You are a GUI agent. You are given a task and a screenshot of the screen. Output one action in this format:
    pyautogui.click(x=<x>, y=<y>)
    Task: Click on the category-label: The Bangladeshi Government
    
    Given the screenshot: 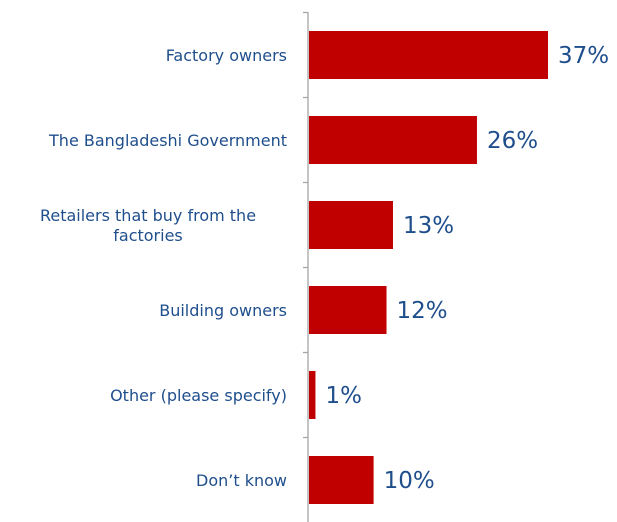 What is the action you would take?
    pyautogui.click(x=167, y=140)
    